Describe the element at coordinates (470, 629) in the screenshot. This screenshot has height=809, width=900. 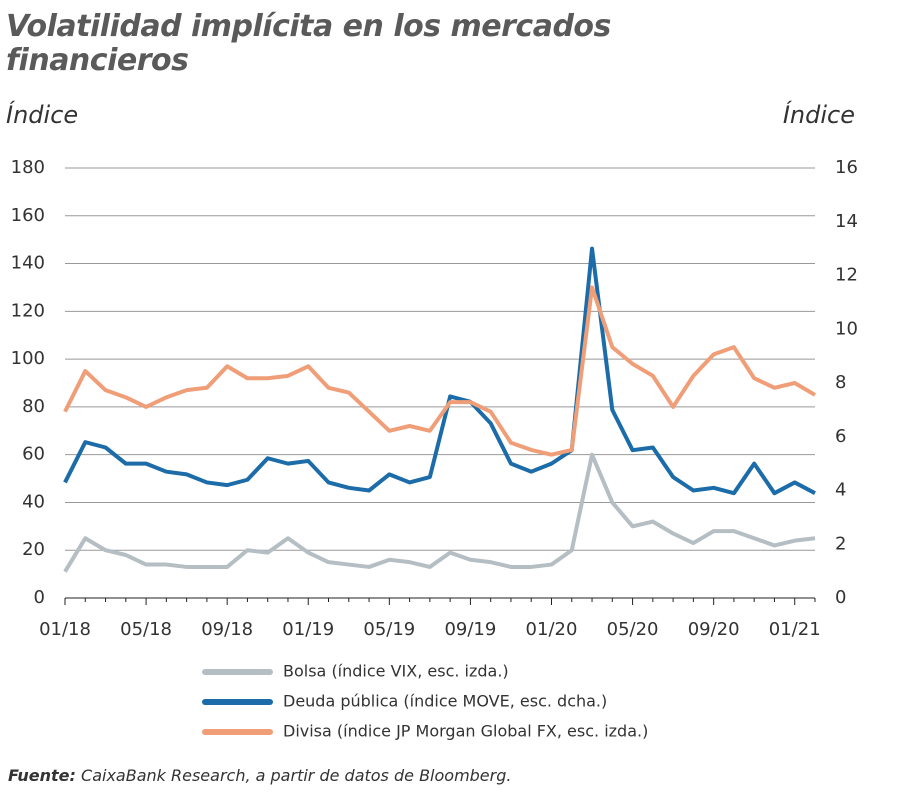
I see `x-tick-label: 09/19` at that location.